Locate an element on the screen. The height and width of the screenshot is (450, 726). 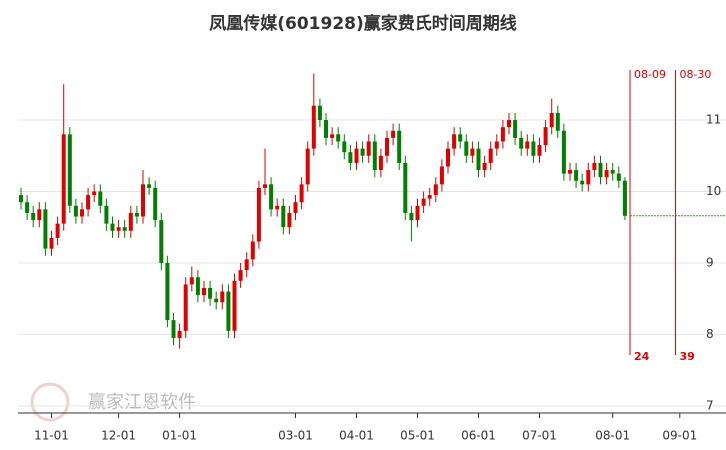
y-tick-label: 10 is located at coordinates (713, 191).